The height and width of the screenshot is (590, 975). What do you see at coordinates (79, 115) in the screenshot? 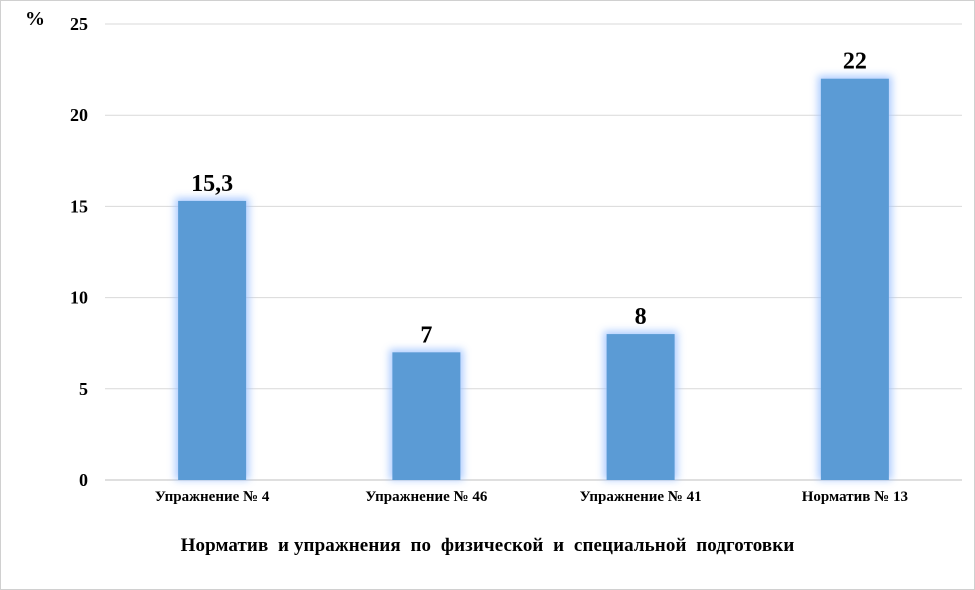
I see `y-tick-label: 20` at bounding box center [79, 115].